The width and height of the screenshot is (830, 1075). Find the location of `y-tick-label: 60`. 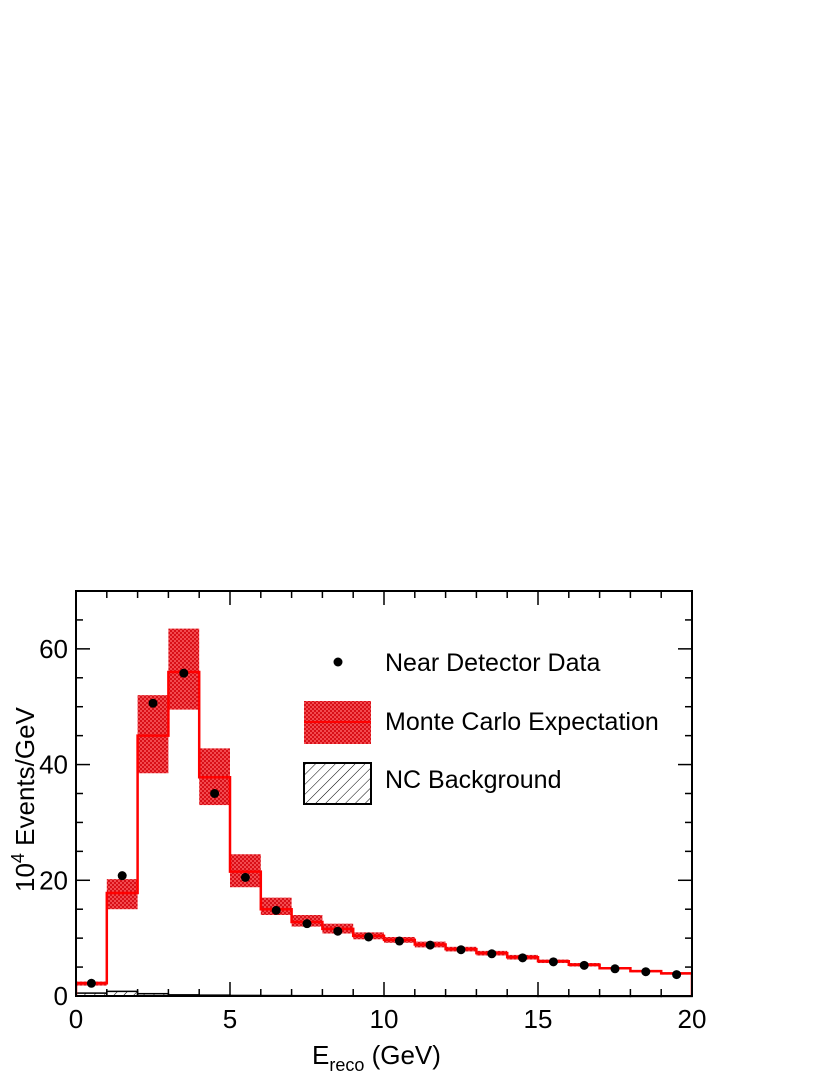

y-tick-label: 60 is located at coordinates (53, 649).